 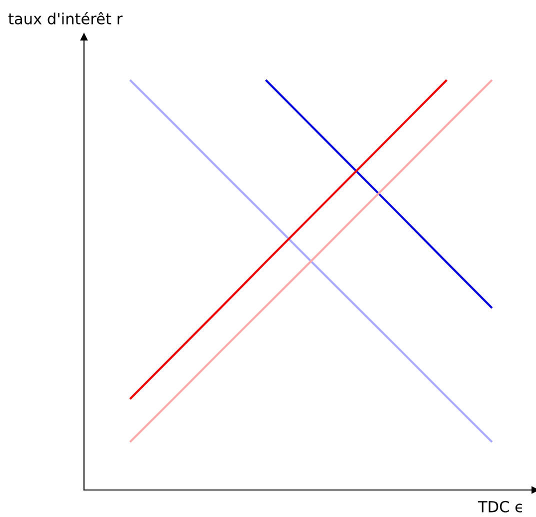 I want to click on y-axis-title: taux d'intérêt r, so click(x=65, y=18).